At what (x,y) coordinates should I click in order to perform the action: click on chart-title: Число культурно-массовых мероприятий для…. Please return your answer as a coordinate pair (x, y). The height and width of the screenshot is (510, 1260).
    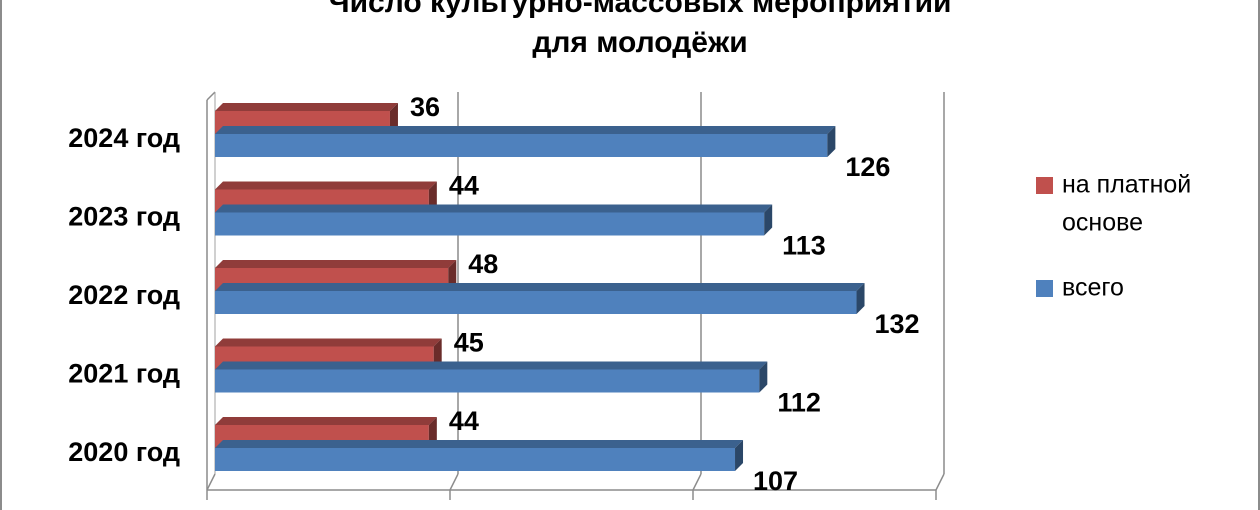
    Looking at the image, I should click on (640, 29).